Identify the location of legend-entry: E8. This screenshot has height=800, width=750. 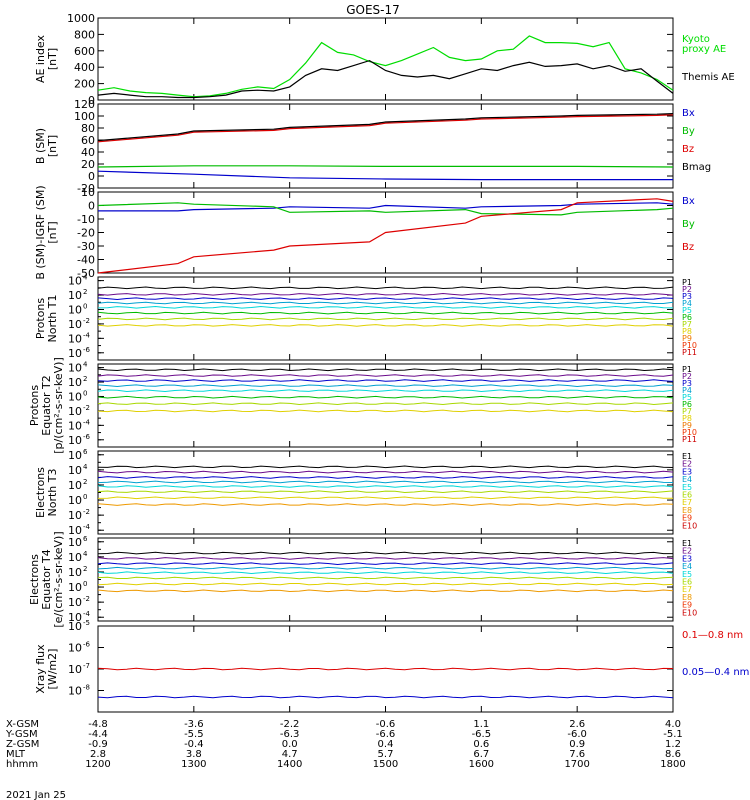
(687, 597).